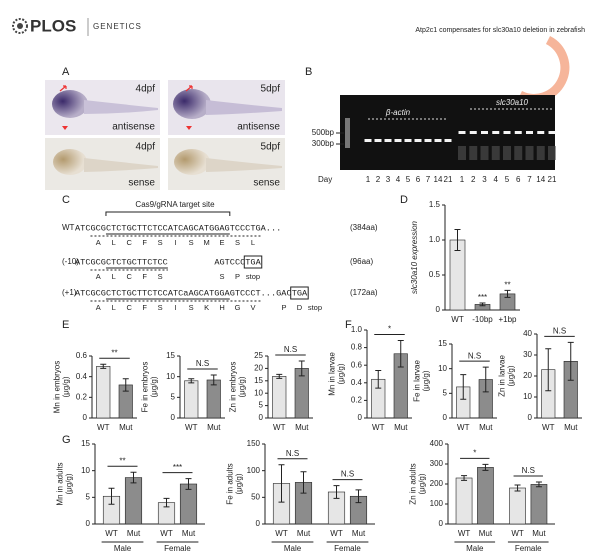  I want to click on y-axis-label: Mn in larvae, so click(332, 374).